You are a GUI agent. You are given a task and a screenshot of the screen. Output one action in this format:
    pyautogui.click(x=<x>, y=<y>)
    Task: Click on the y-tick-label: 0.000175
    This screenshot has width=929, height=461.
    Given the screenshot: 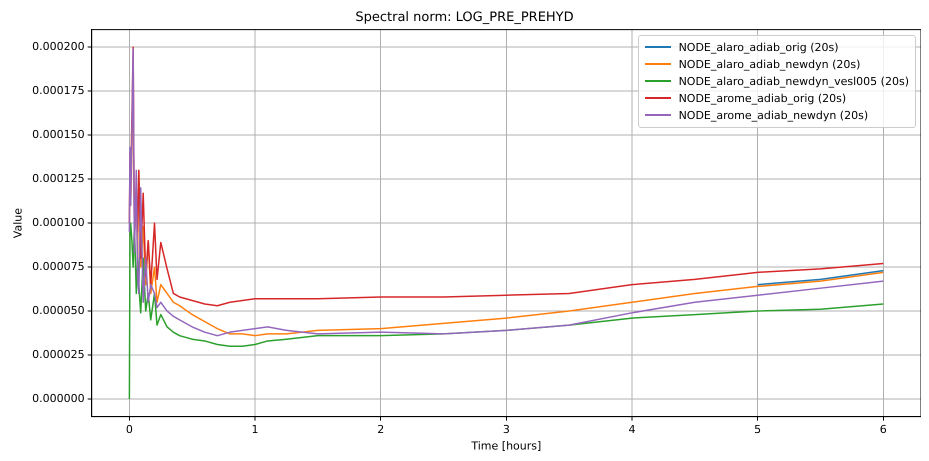 What is the action you would take?
    pyautogui.click(x=58, y=91)
    